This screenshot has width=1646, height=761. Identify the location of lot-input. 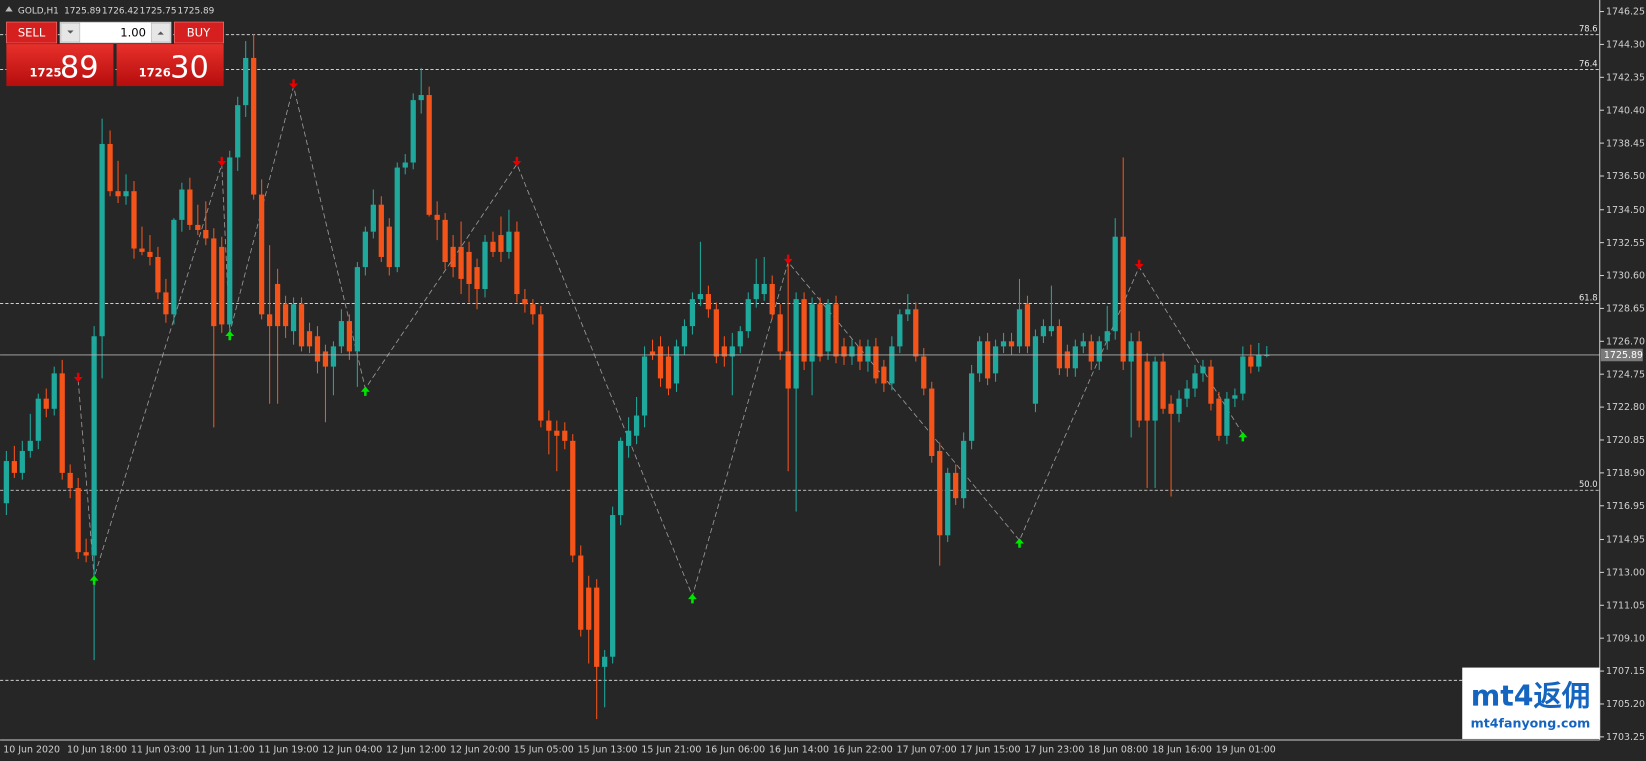
(115, 32).